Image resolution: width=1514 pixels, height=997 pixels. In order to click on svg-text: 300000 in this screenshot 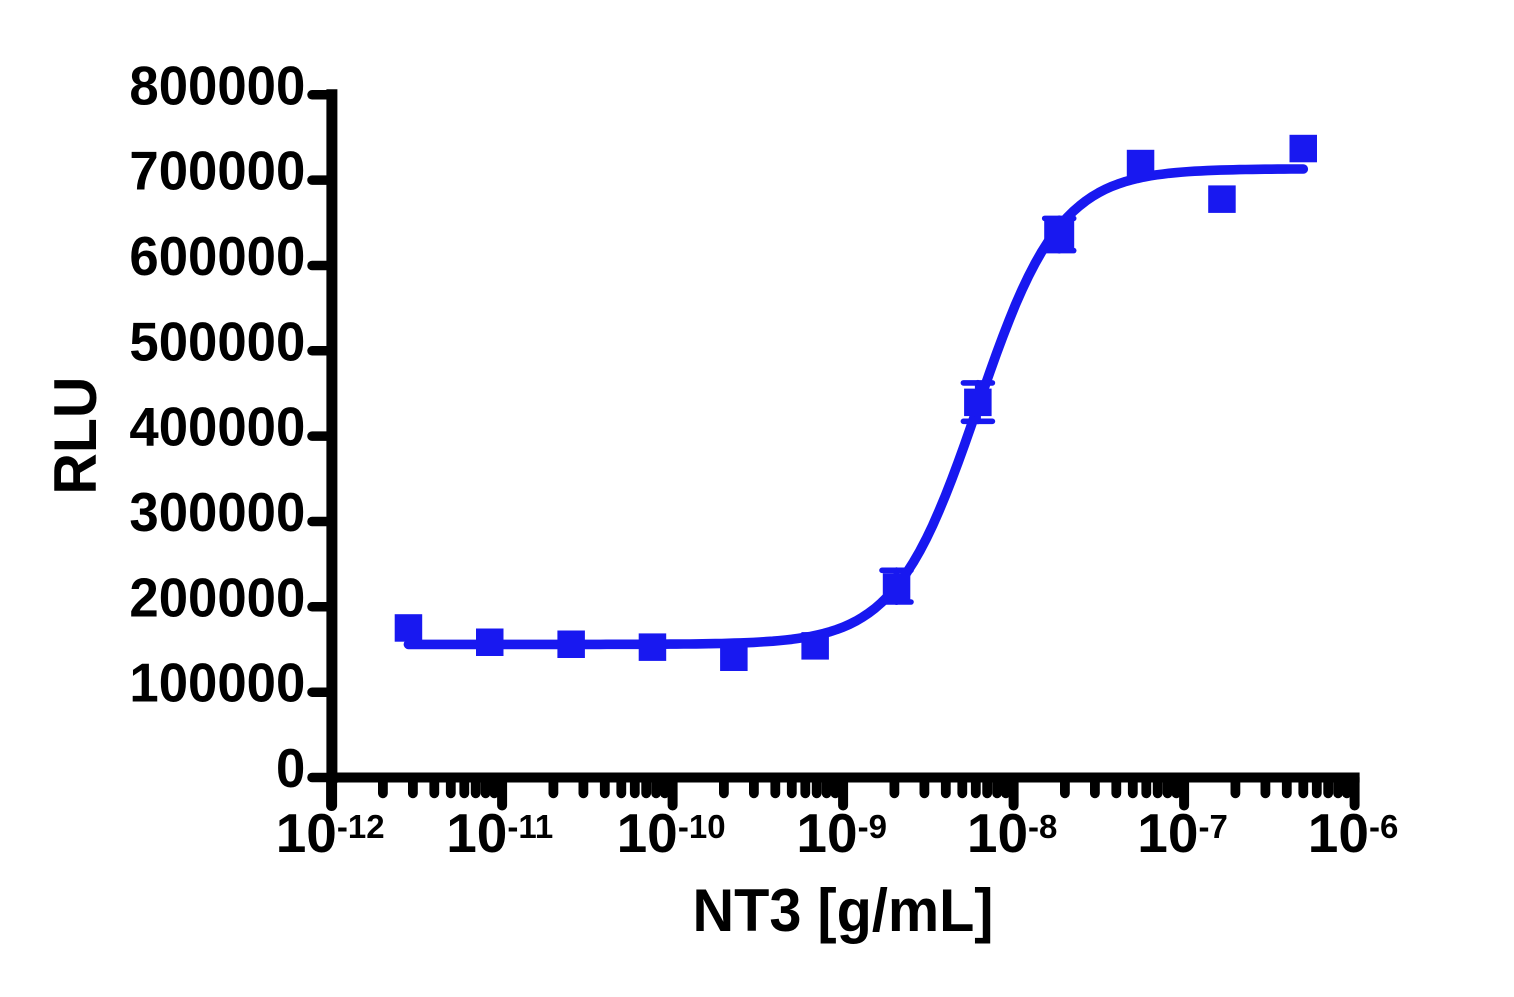, I will do `click(217, 512)`.